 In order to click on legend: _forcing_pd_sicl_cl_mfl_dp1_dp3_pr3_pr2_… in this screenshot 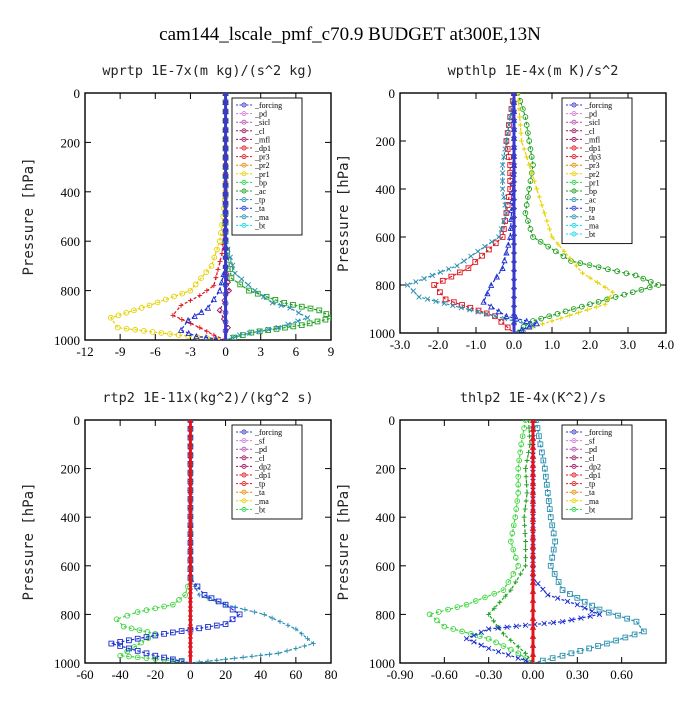, I will do `click(597, 171)`.